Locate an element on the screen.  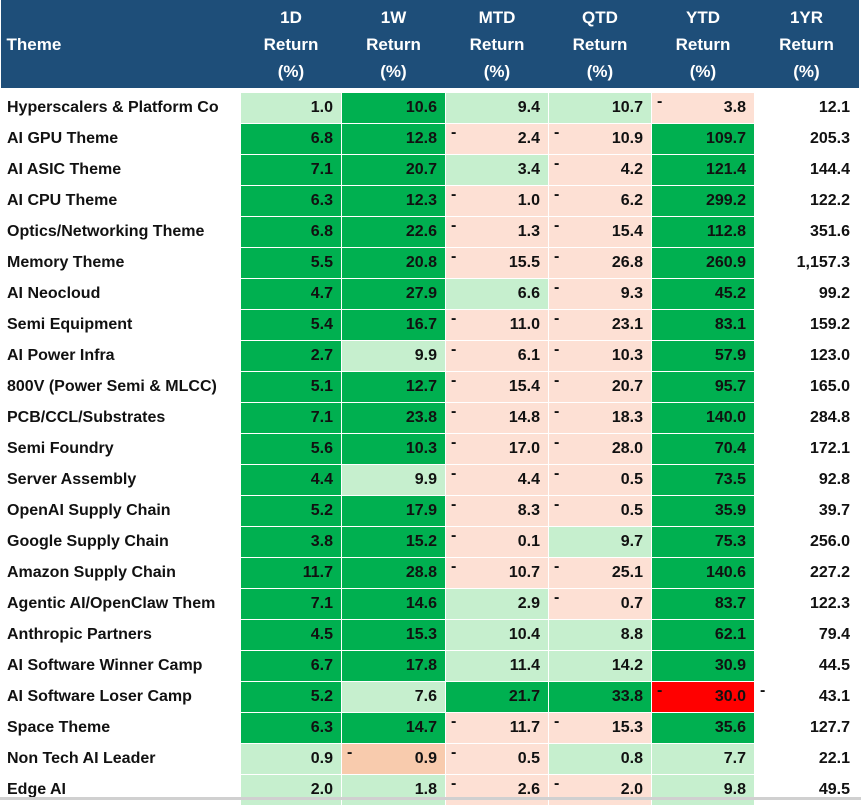
cell-value: 16.7 is located at coordinates (421, 324).